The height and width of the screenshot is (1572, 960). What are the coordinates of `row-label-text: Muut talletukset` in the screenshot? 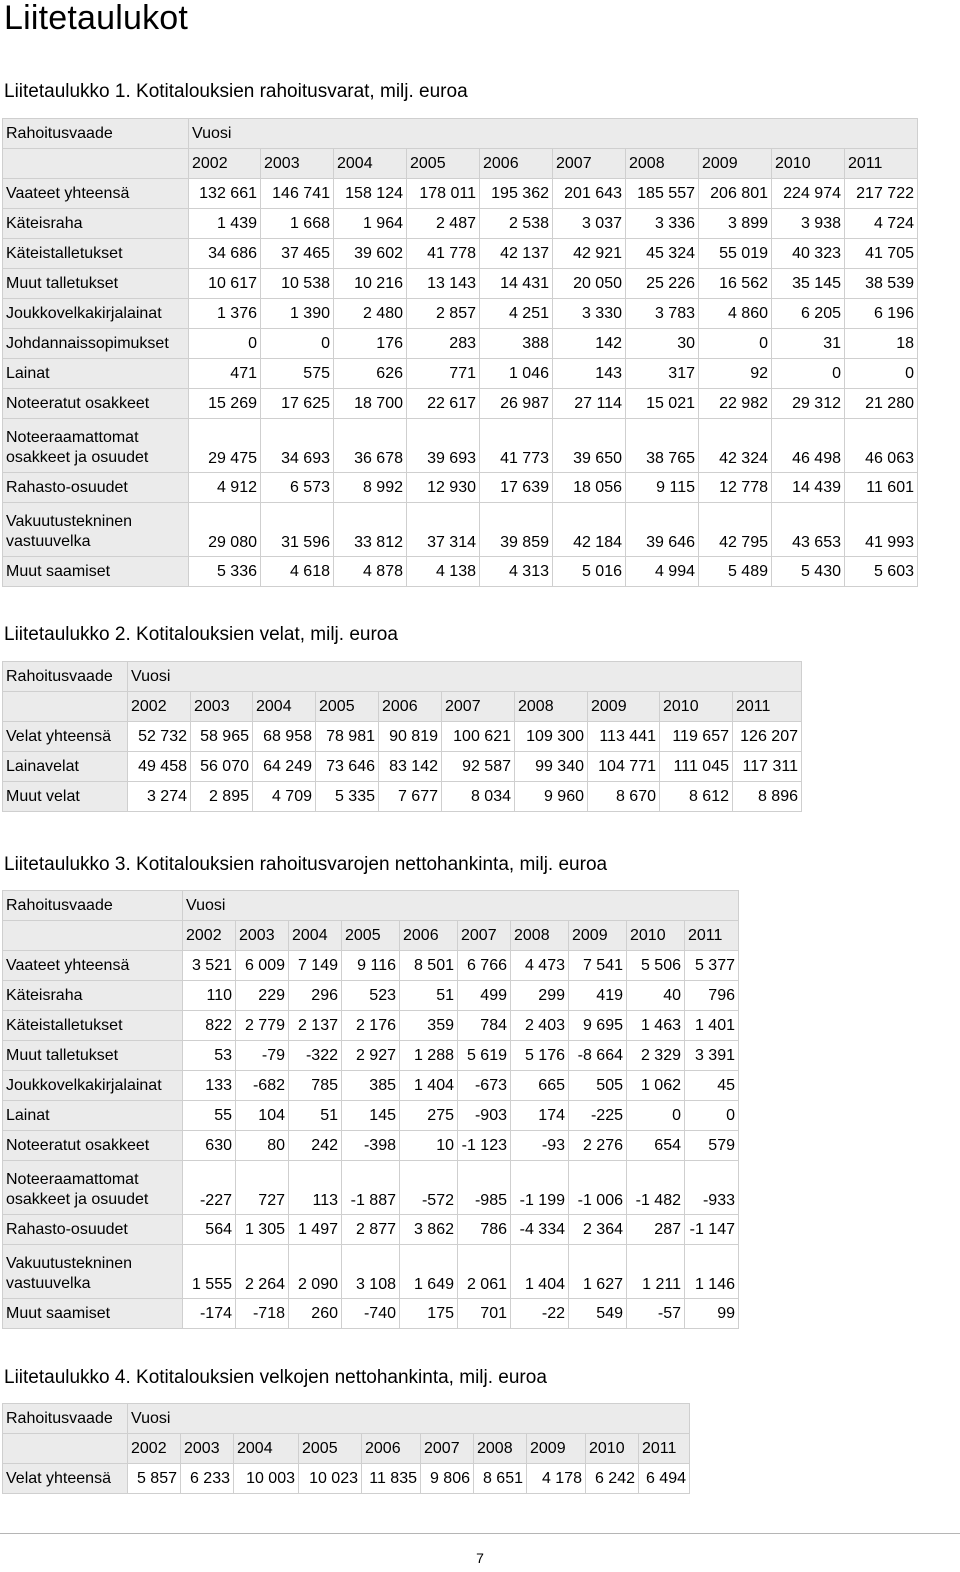 It's located at (62, 283).